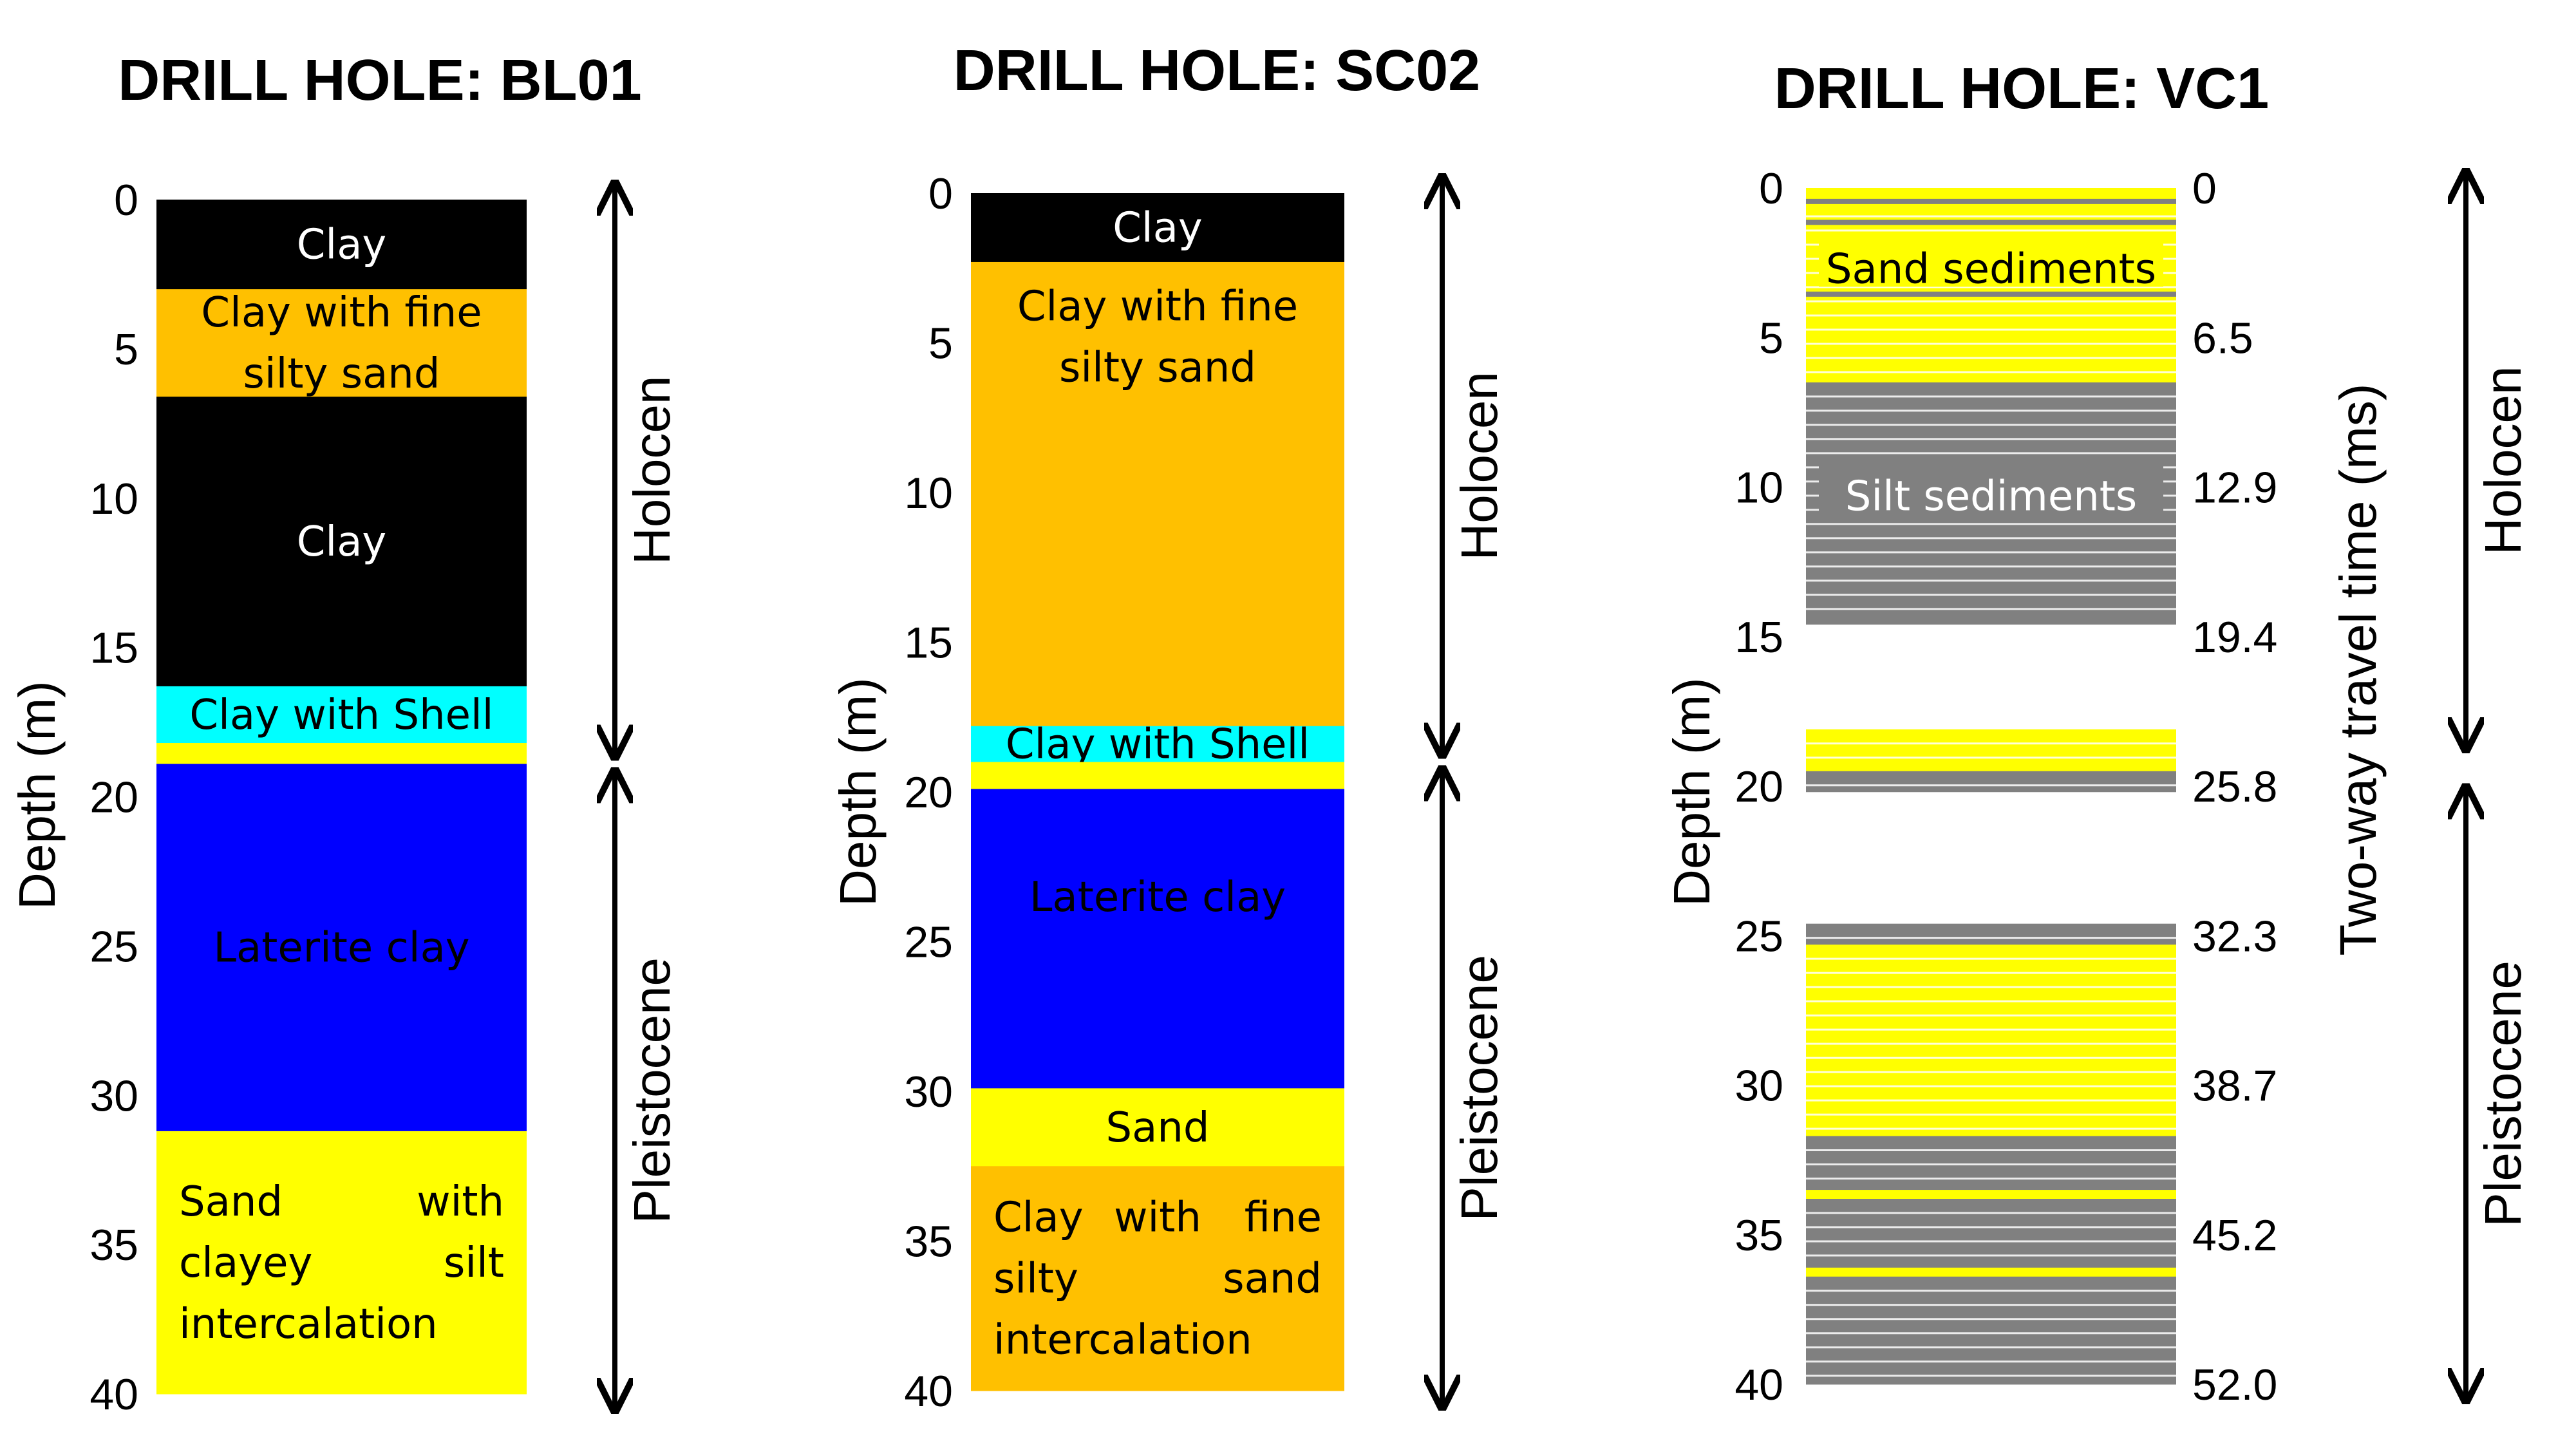  Describe the element at coordinates (1217, 71) in the screenshot. I see `title-sc02: DRILL HOLE: SC02` at that location.